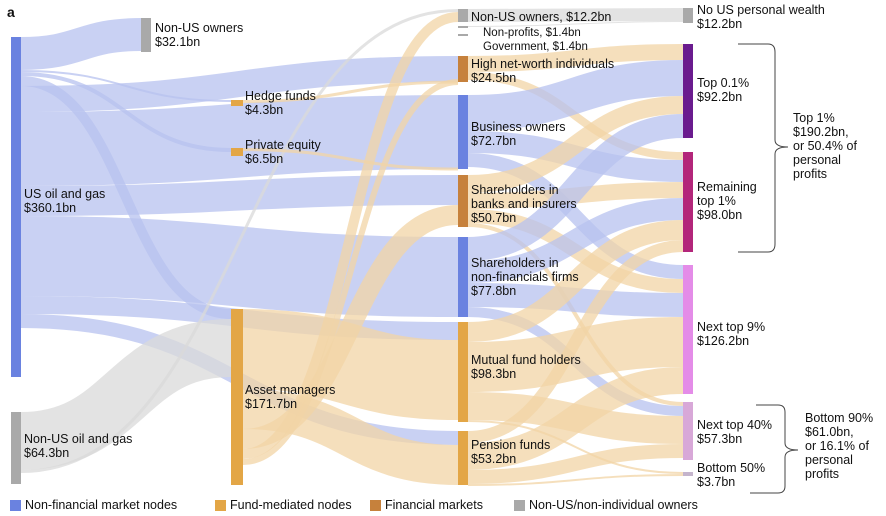  Describe the element at coordinates (541, 17) in the screenshot. I see `non-us-owners-mid-label: Non-US owners, $12.2bn` at that location.